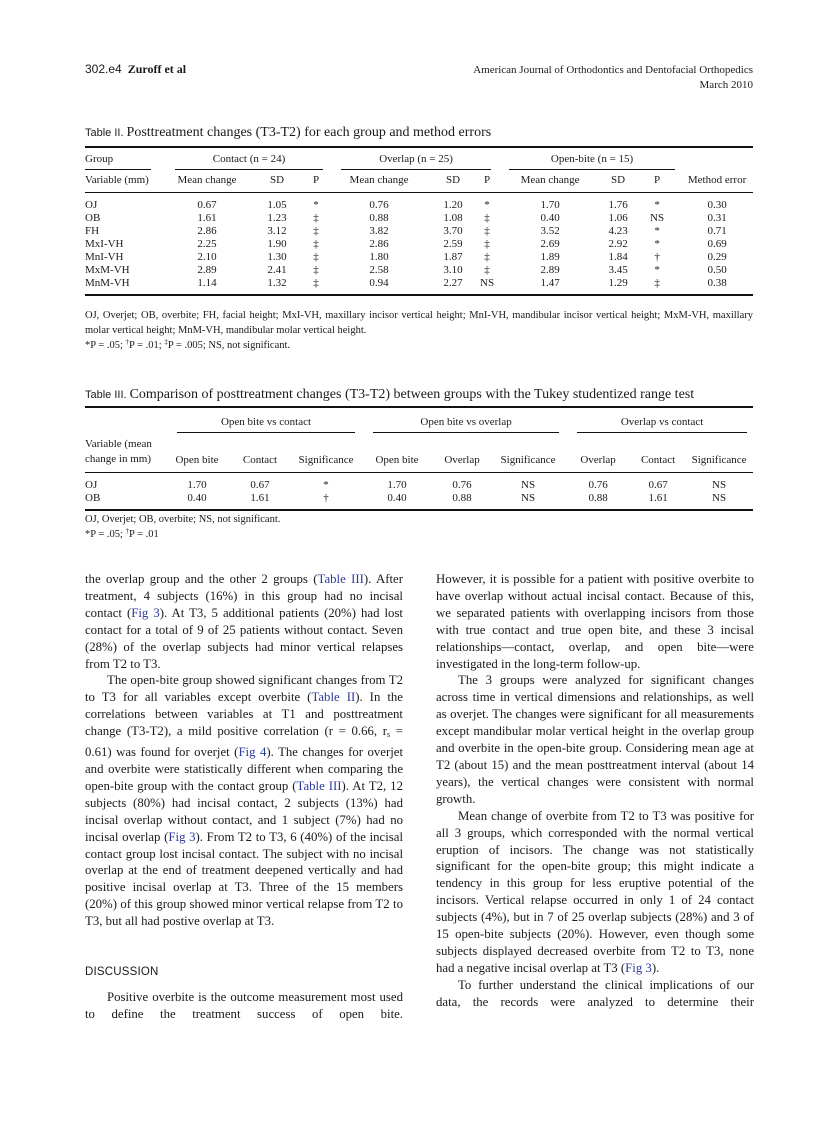 This screenshot has height=1122, width=838. Describe the element at coordinates (124, 181) in the screenshot. I see `row-header-label: Variable (mm)` at that location.